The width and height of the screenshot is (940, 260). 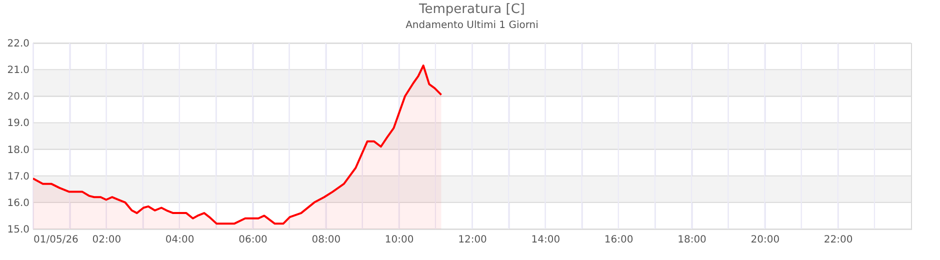 I want to click on x-tick-label: 18:00, so click(x=692, y=240).